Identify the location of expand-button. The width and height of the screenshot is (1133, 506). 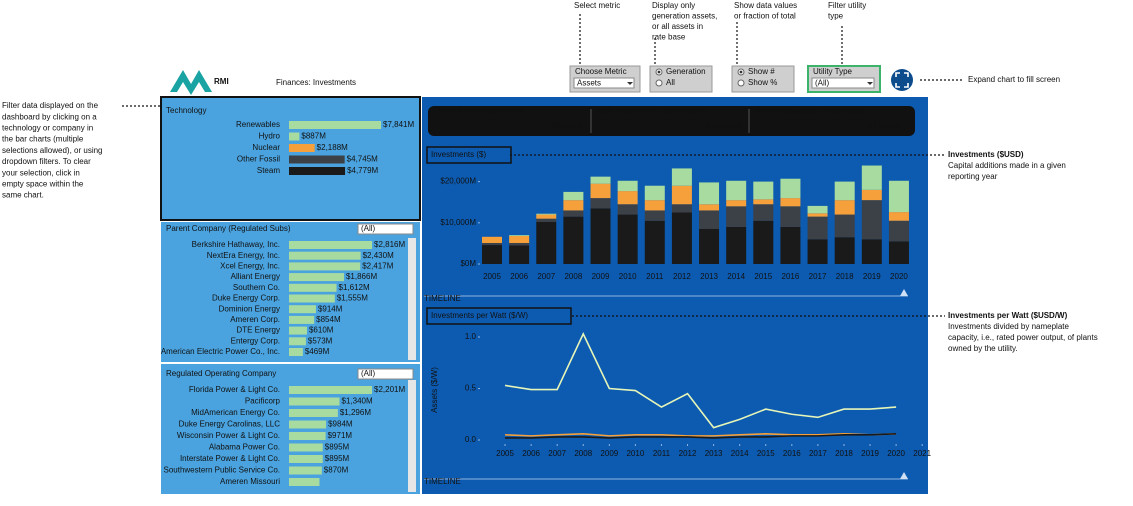
(902, 80).